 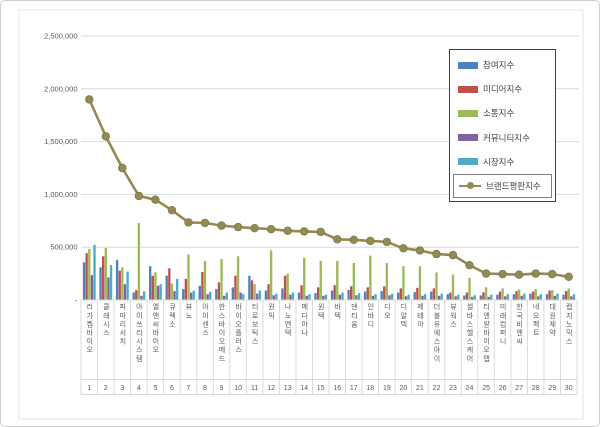 What do you see at coordinates (499, 113) in the screenshot?
I see `legend-item-label: 소통지수` at bounding box center [499, 113].